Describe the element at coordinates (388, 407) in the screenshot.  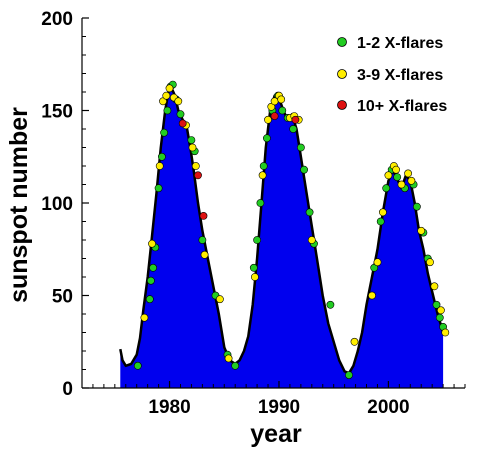
I see `x-tick-label: 2000` at that location.